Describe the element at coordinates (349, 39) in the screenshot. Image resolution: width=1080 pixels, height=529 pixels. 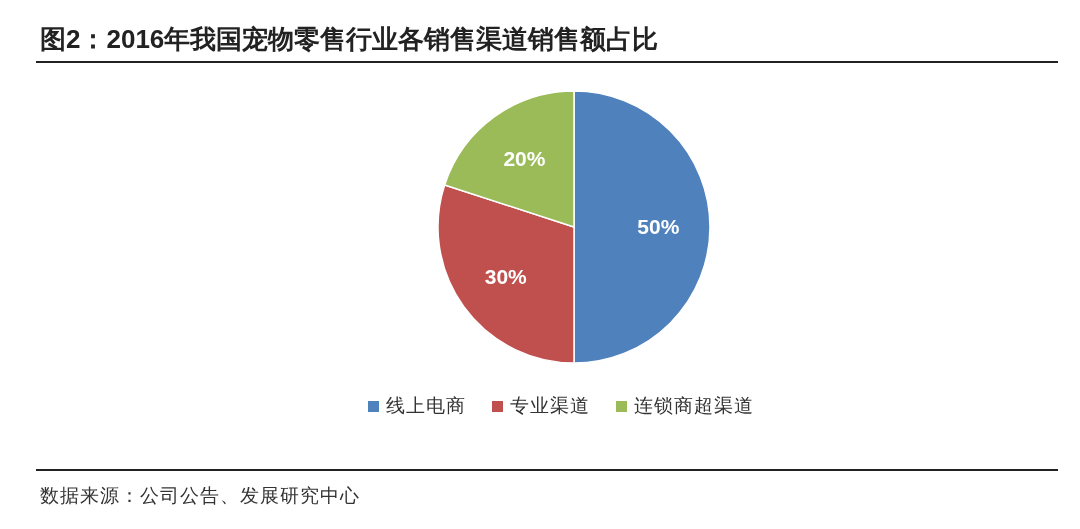
I see `title: 图2：2016年我国宠物零售行业各销售渠道销售额占比` at that location.